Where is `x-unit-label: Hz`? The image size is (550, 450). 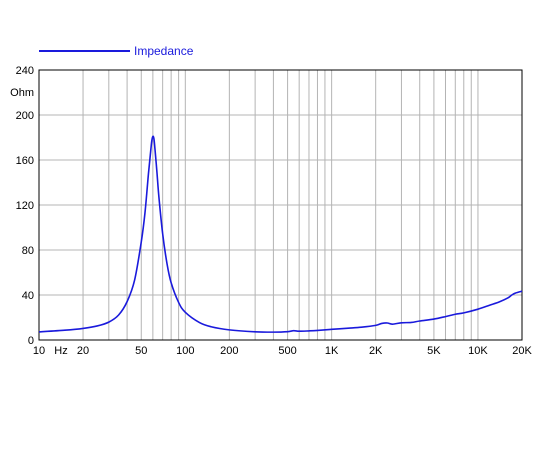
x-unit-label: Hz is located at coordinates (60, 351).